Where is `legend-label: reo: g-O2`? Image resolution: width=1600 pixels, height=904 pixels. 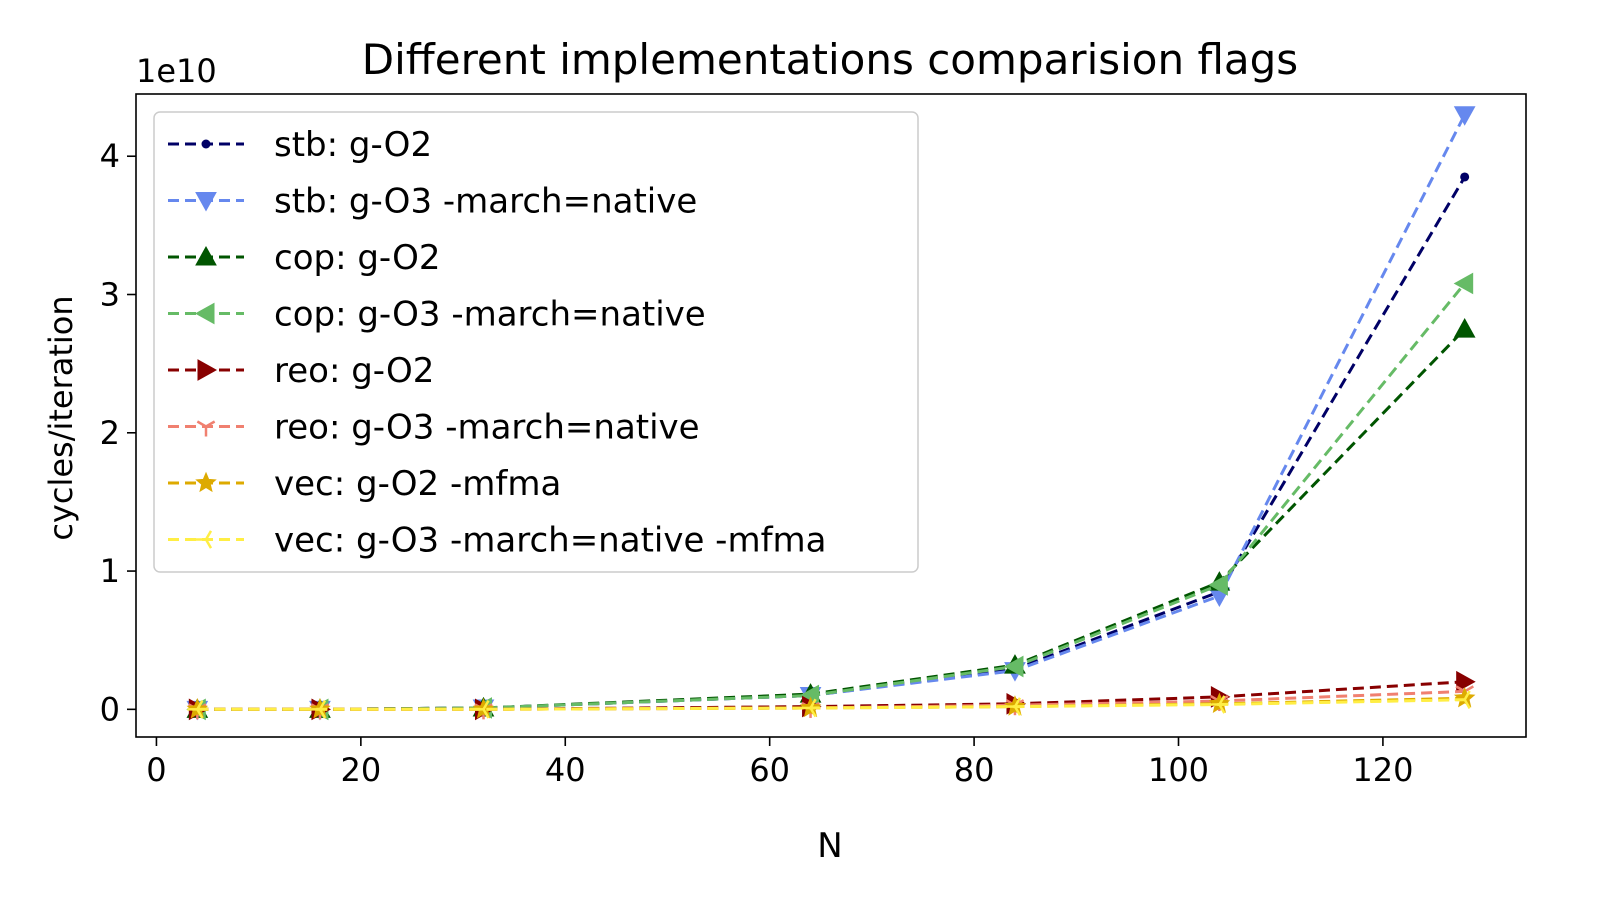 legend-label: reo: g-O2 is located at coordinates (354, 371).